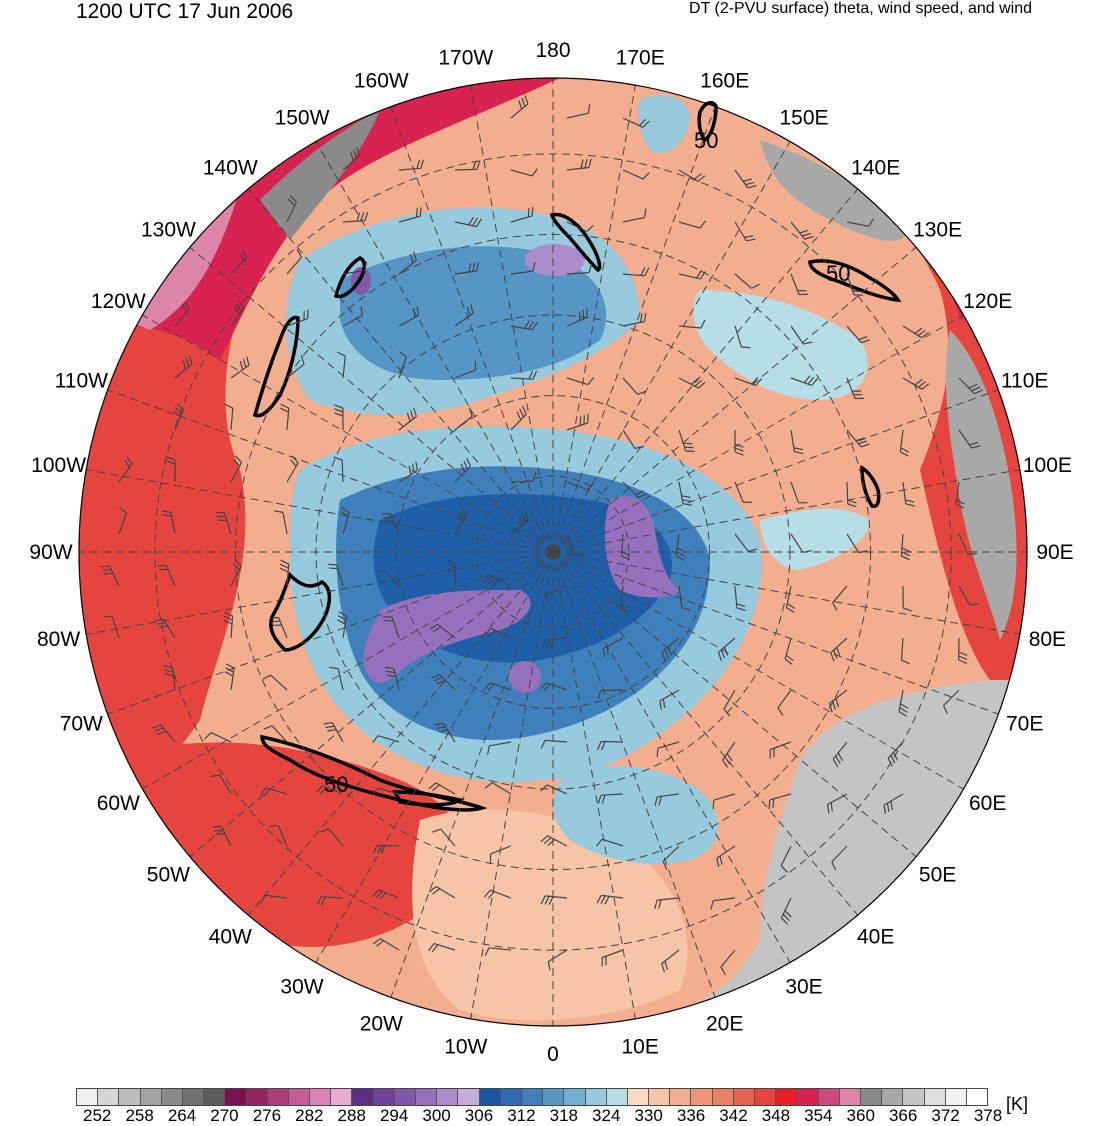  What do you see at coordinates (636, 815) in the screenshot?
I see `cool-region-scandinavia` at bounding box center [636, 815].